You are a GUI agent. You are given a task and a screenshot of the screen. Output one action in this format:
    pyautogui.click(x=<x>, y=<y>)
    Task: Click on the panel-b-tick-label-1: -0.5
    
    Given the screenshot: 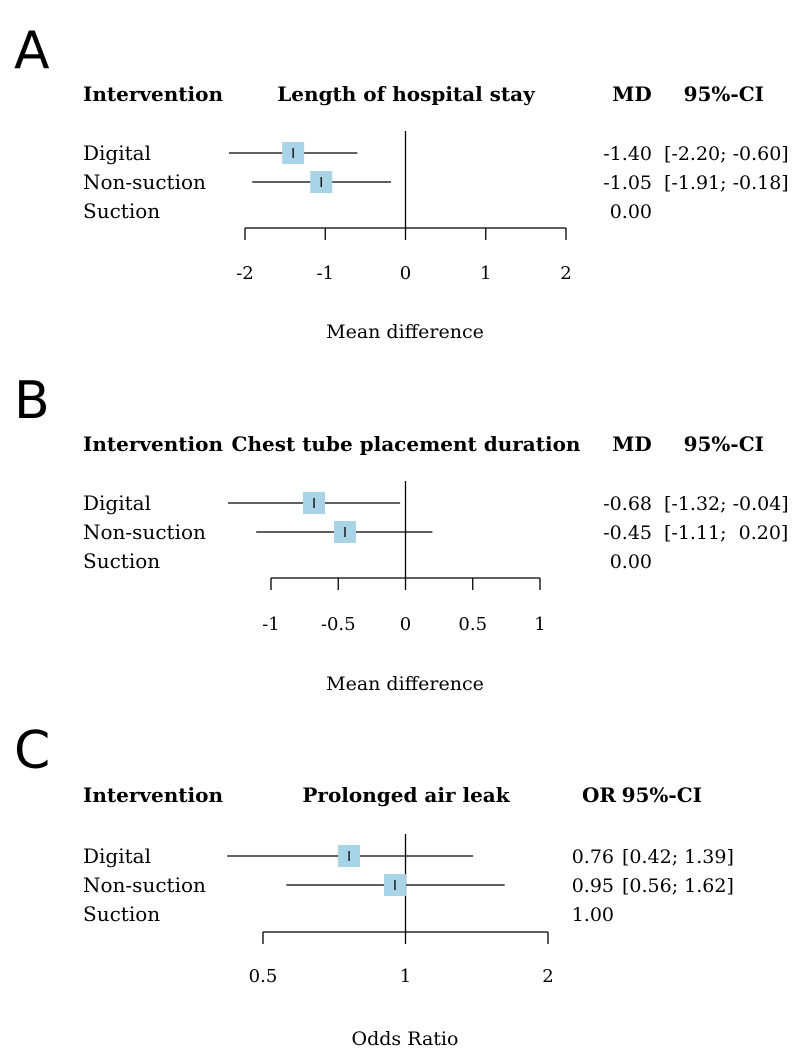 What is the action you would take?
    pyautogui.click(x=338, y=624)
    